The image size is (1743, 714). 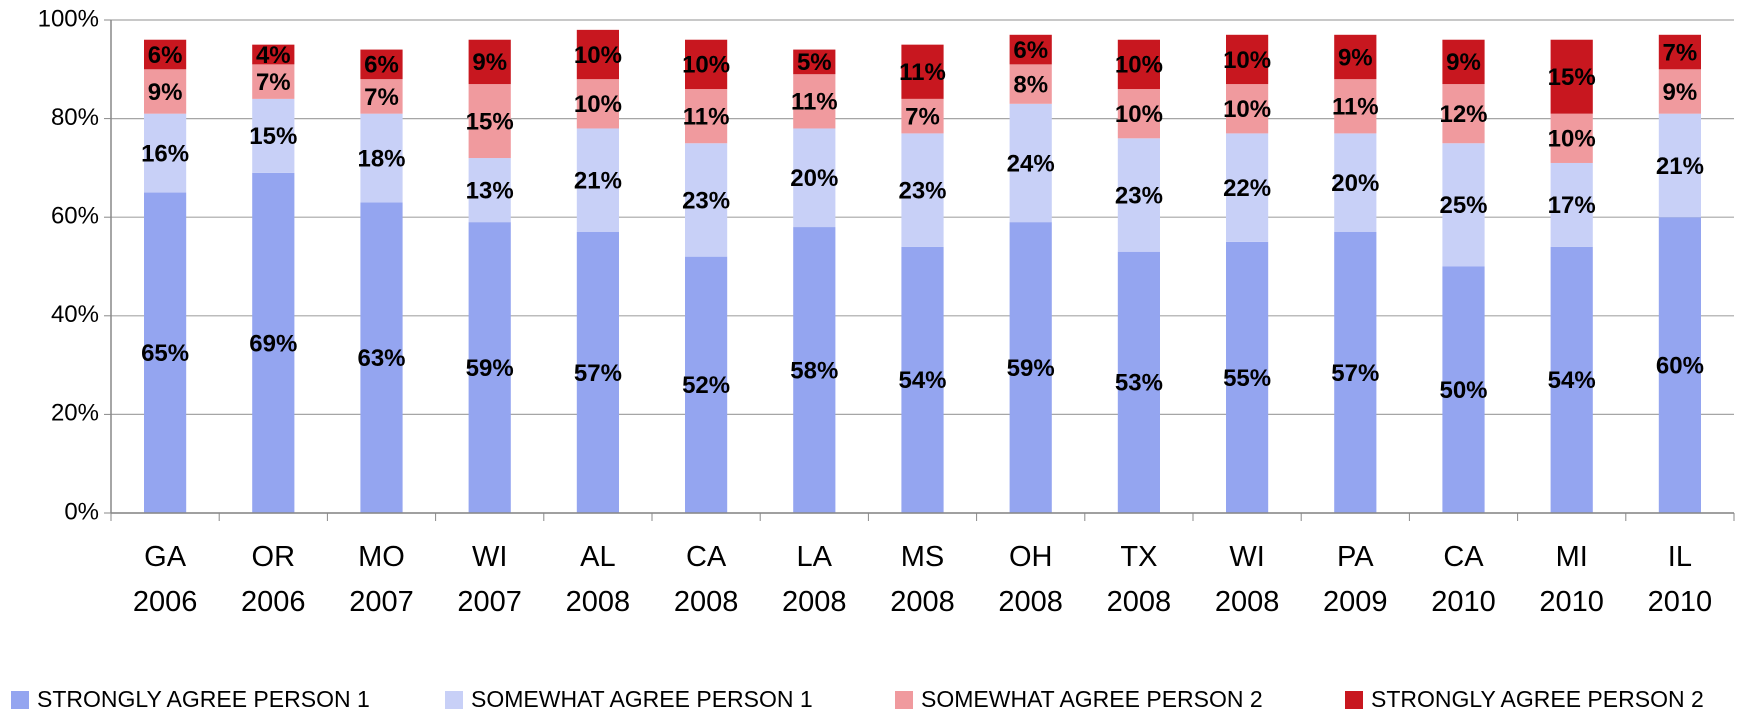 What do you see at coordinates (1572, 205) in the screenshot?
I see `data-label: 17%` at bounding box center [1572, 205].